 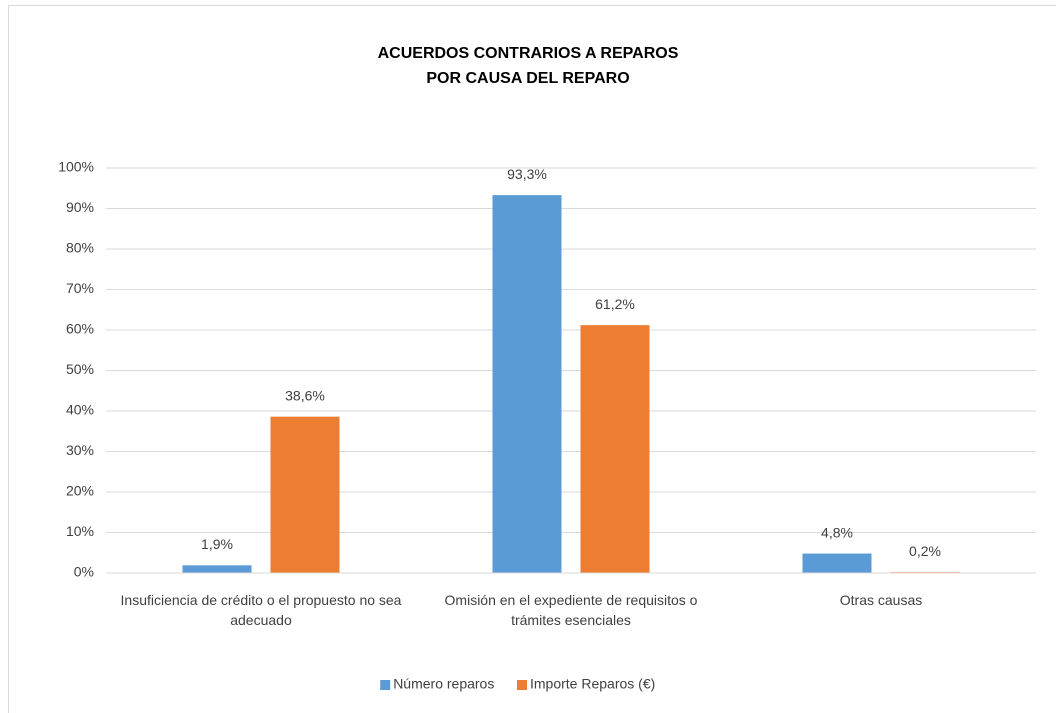 What do you see at coordinates (443, 684) in the screenshot?
I see `legend-label: Número reparos` at bounding box center [443, 684].